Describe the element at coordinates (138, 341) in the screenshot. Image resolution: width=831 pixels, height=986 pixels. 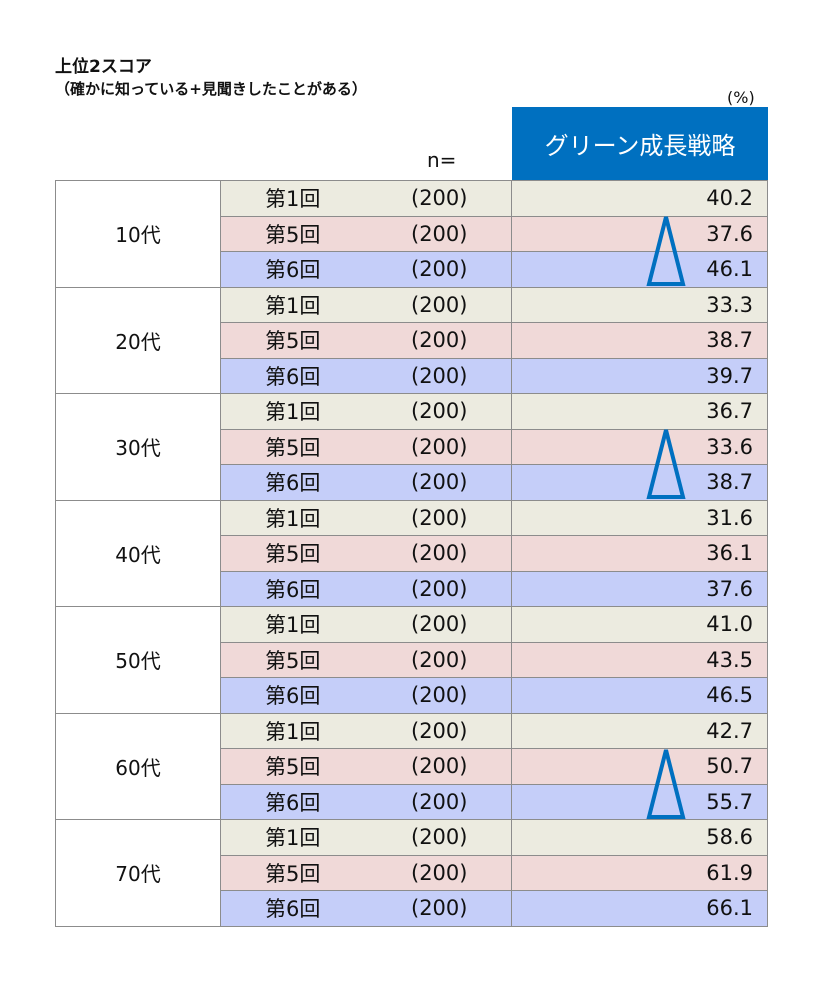
I see `age-label: 20代` at that location.